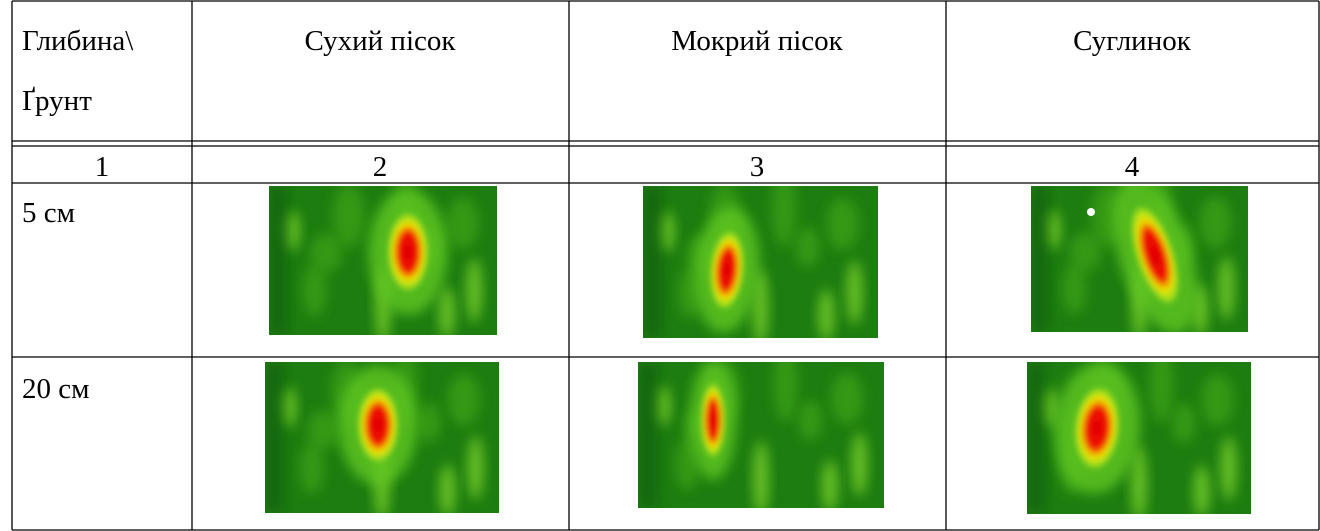 This screenshot has width=1320, height=531. Describe the element at coordinates (102, 167) in the screenshot. I see `column-number: 1` at that location.